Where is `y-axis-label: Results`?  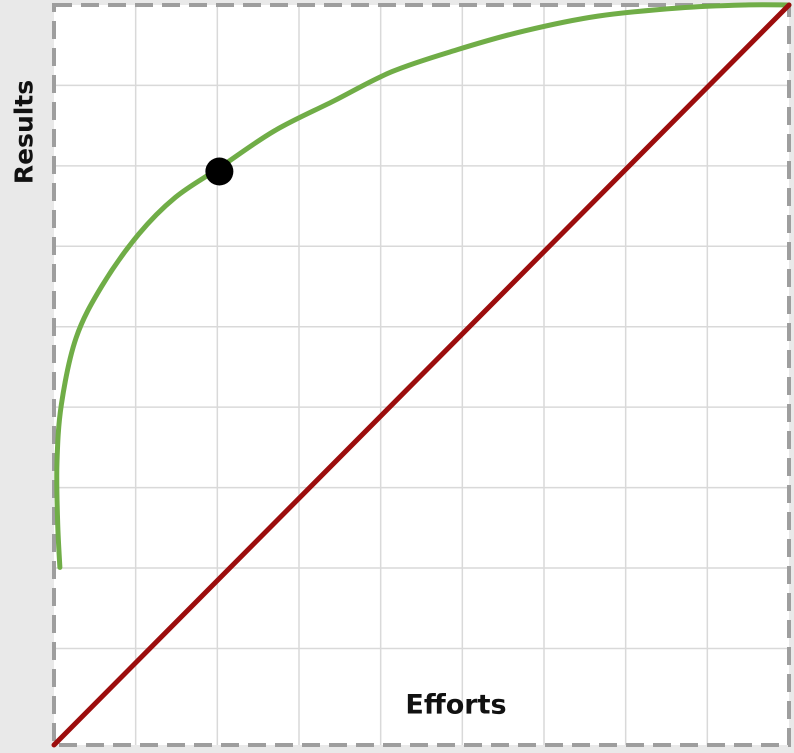 y-axis-label: Results is located at coordinates (24, 132).